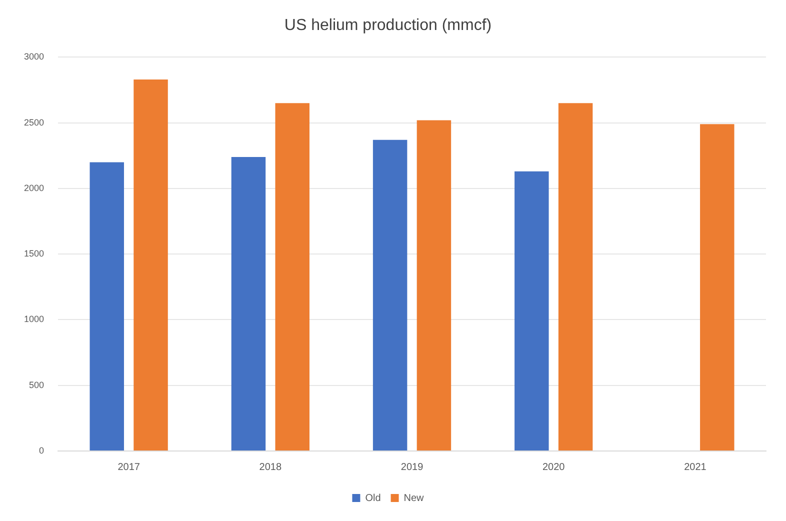  Describe the element at coordinates (34, 319) in the screenshot. I see `y-tick-label: 1000` at that location.